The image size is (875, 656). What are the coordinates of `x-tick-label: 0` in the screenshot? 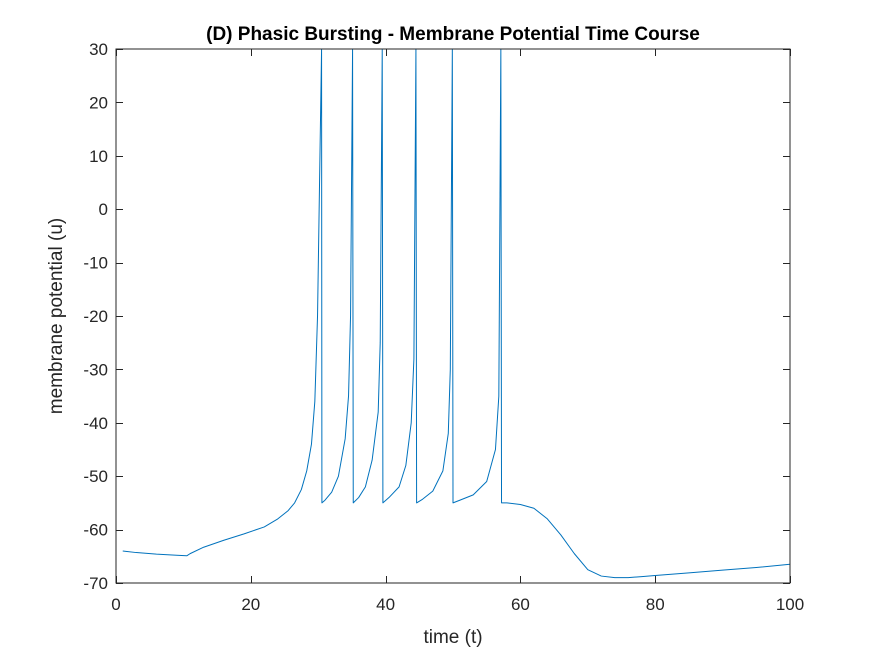 It's located at (115, 604).